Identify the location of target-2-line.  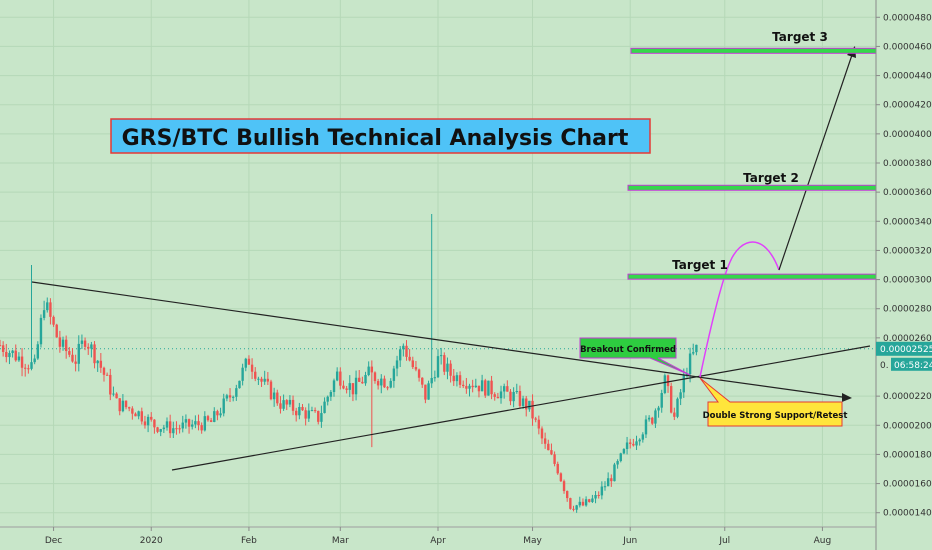
(752, 187).